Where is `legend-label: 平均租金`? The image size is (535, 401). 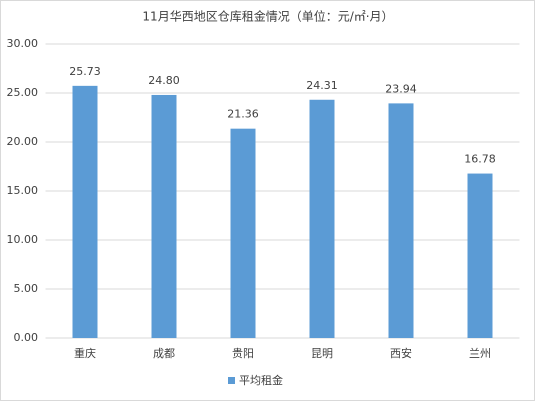
legend-label: 平均租金 is located at coordinates (261, 380).